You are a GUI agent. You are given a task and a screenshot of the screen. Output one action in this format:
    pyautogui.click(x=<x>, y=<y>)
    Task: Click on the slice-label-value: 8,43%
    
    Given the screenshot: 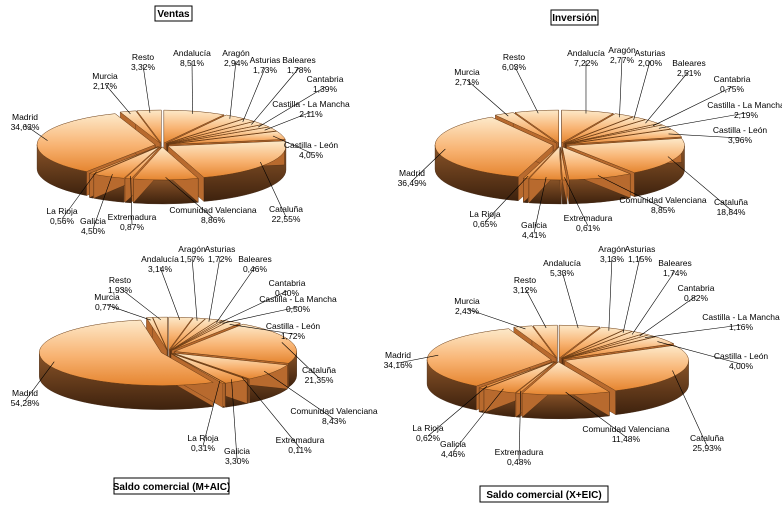 What is the action you would take?
    pyautogui.click(x=334, y=421)
    